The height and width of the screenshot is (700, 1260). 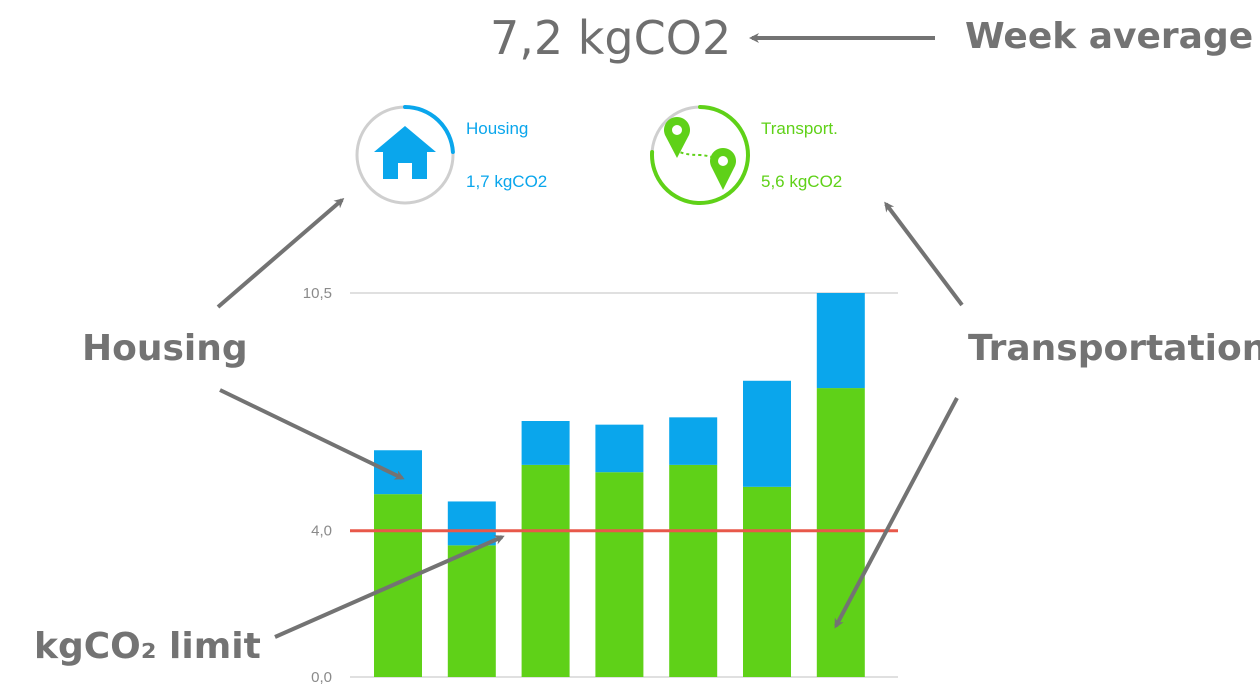 I want to click on transport-ring-progress, so click(x=700, y=155).